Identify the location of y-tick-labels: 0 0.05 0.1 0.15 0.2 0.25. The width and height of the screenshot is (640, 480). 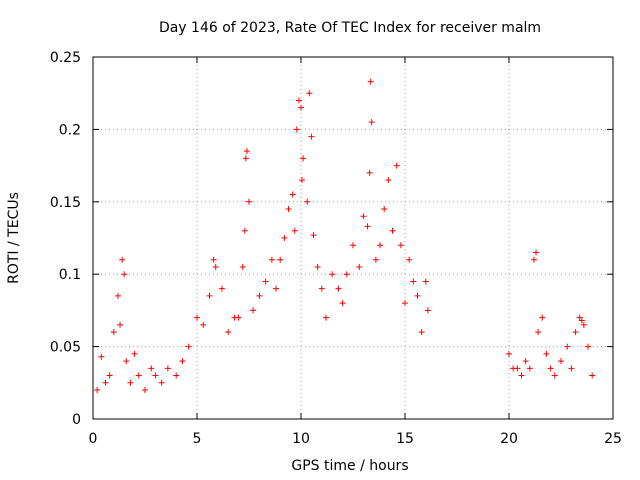
(65, 239).